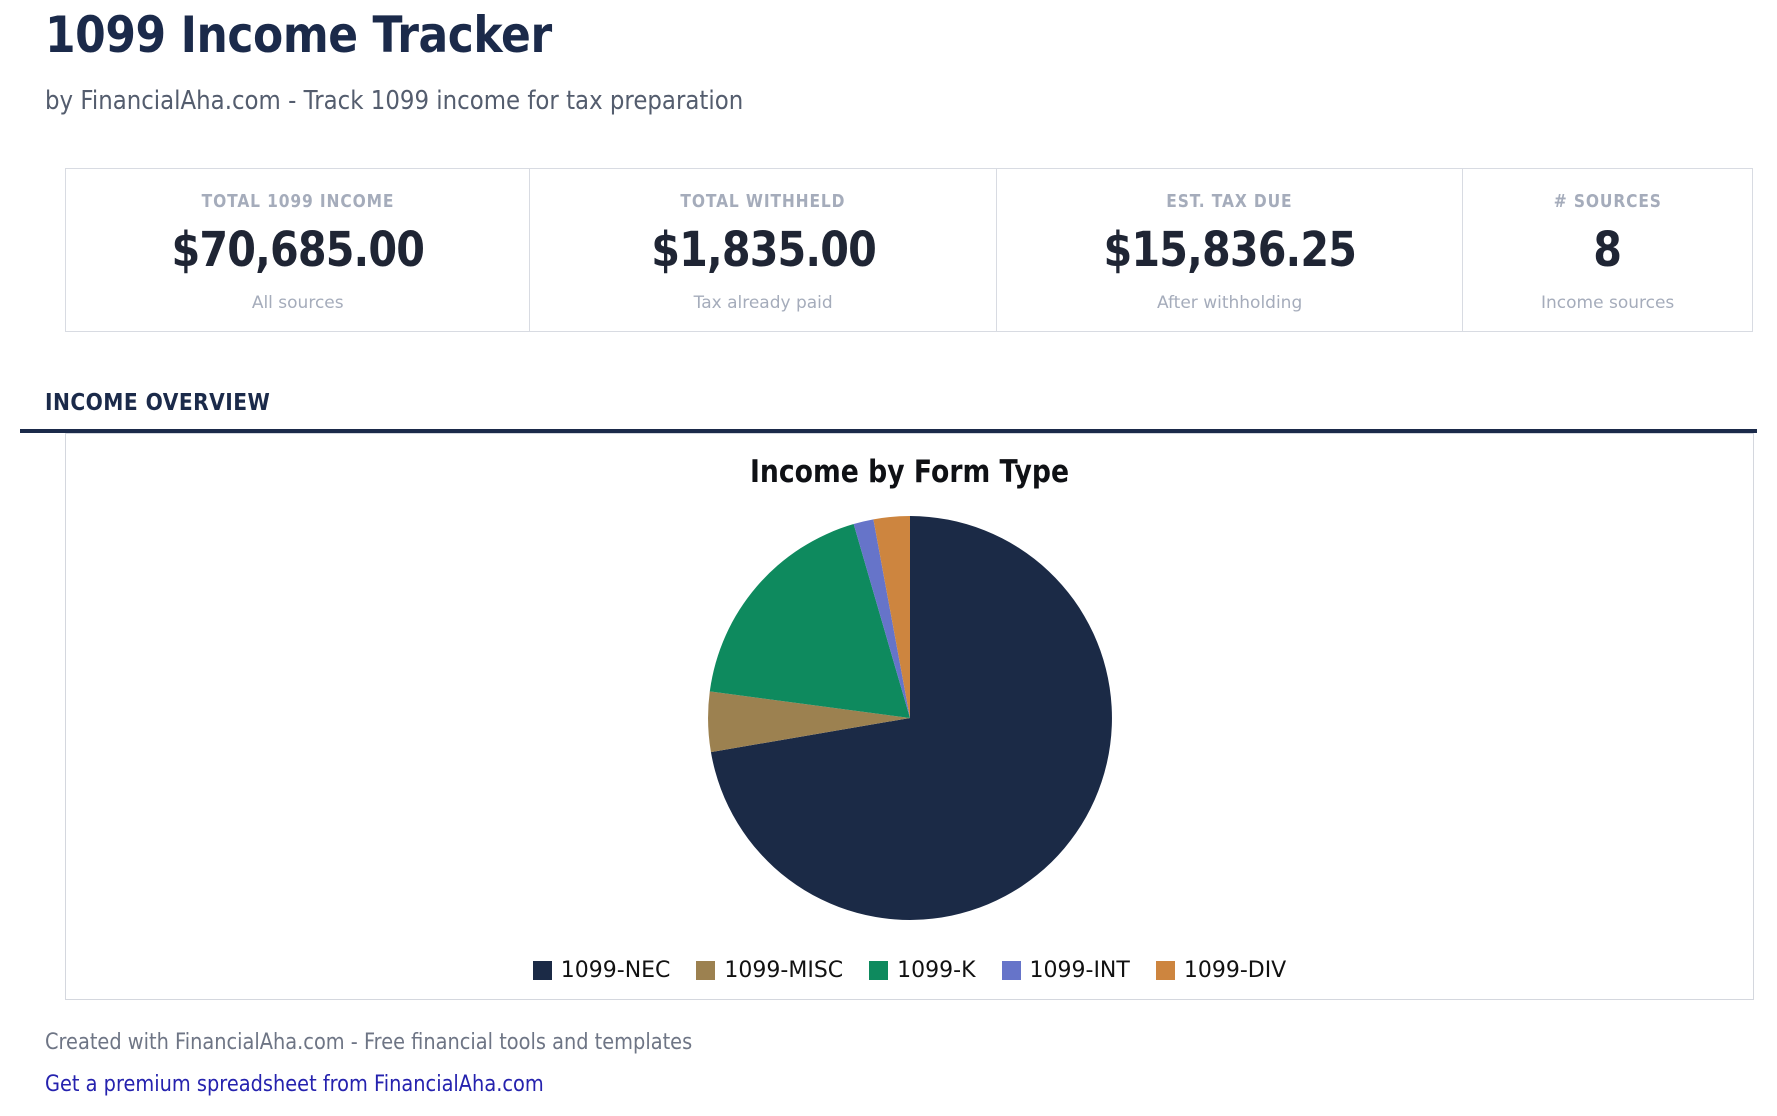 This screenshot has width=1777, height=1116. I want to click on chart-legend: 1099-NEC 1099-MISC 1099-K 1099-INT 1099-DIV, so click(909, 970).